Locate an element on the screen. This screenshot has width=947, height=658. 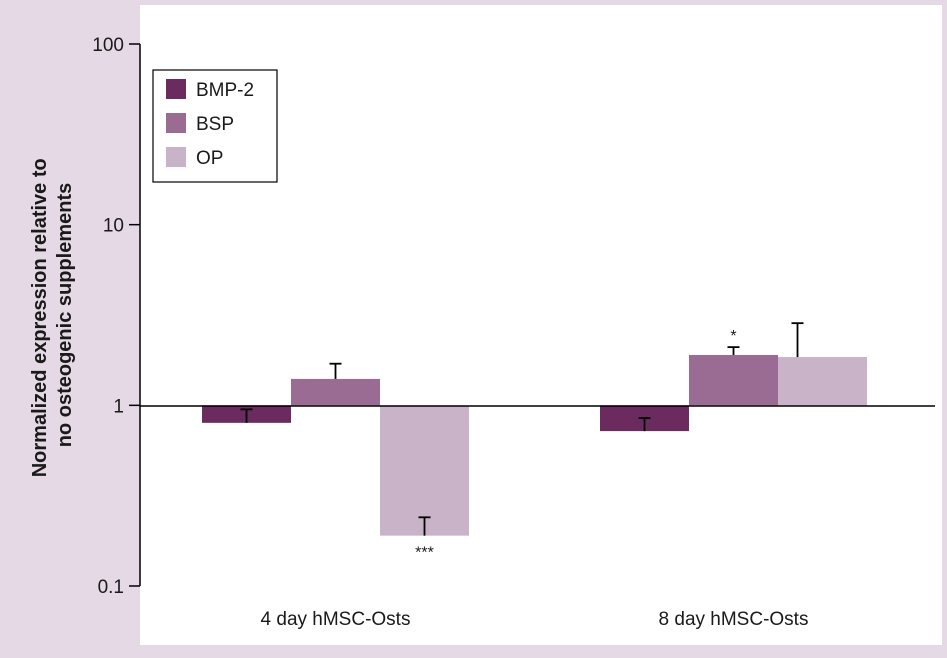
y-axis-title-line1: Normalized expression relative to is located at coordinates (40, 317).